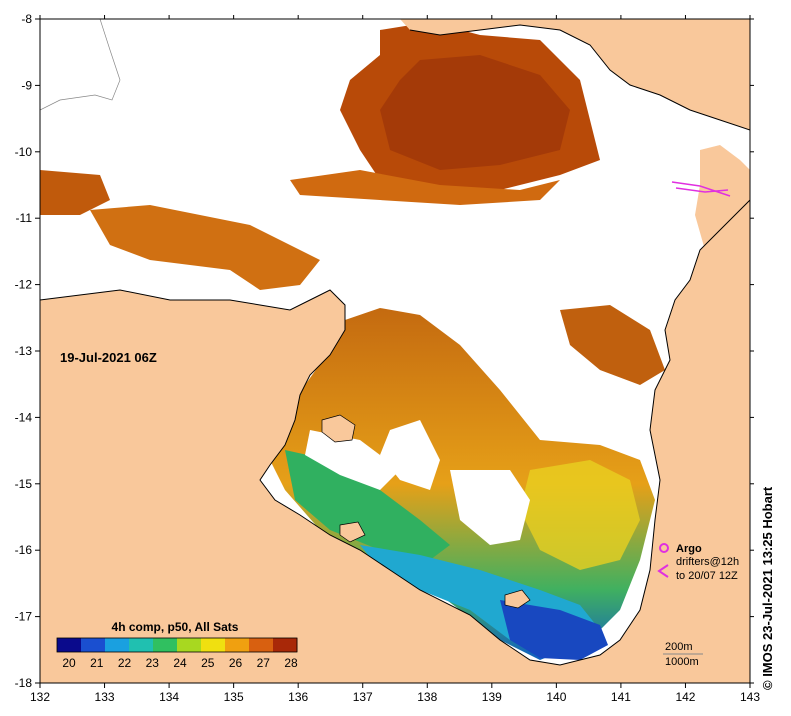  Describe the element at coordinates (80, 65) in the screenshot. I see `bathymetry-200m` at that location.